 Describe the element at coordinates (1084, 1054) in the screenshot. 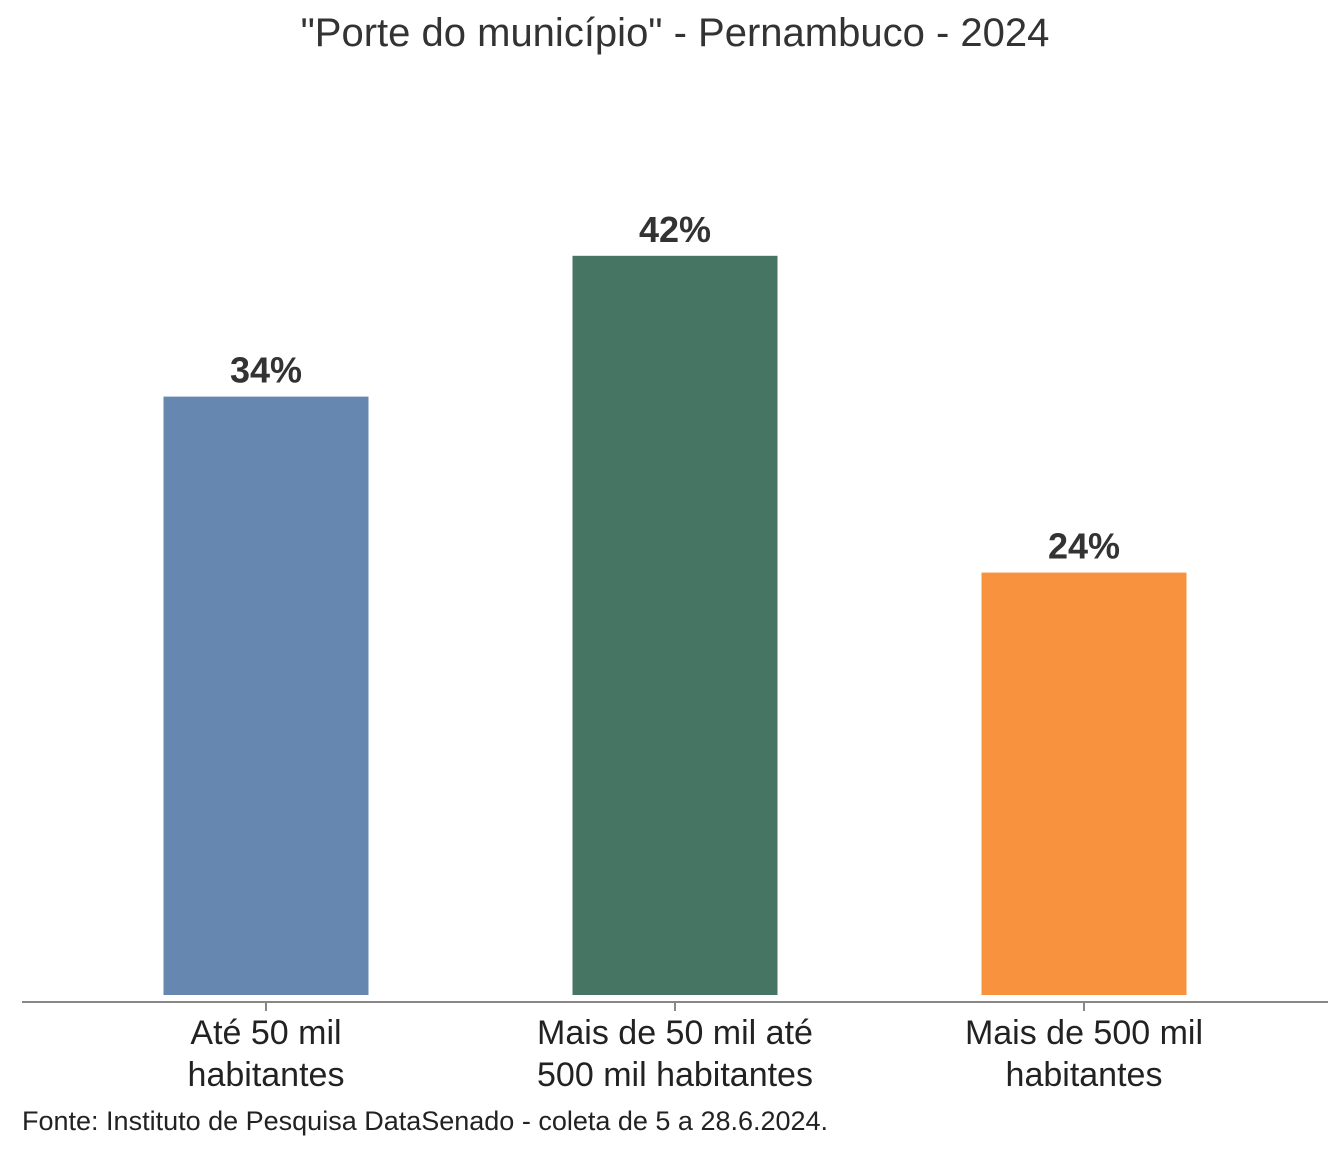

I see `x-axis-tick-label-3: Mais de 500 mil habitantes` at that location.